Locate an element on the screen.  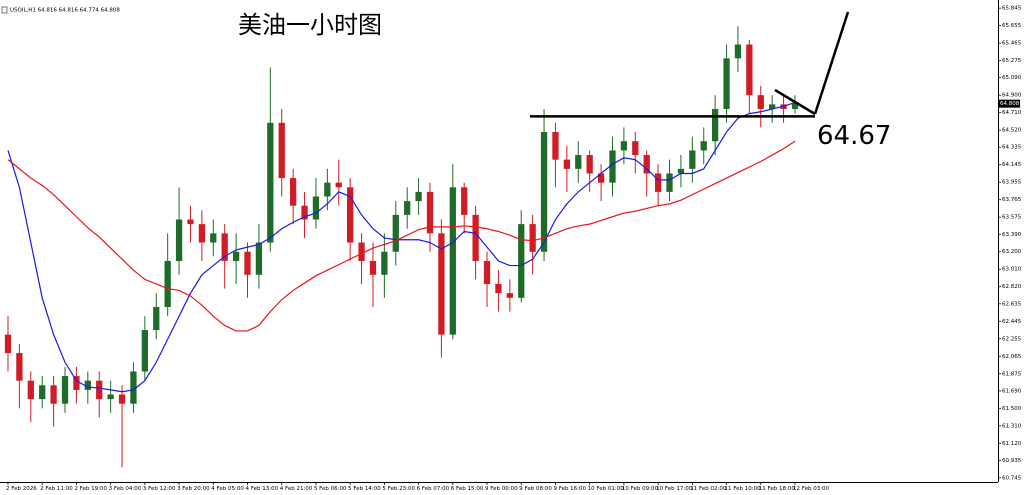
y-tick-label: 64.520 is located at coordinates (1012, 131).